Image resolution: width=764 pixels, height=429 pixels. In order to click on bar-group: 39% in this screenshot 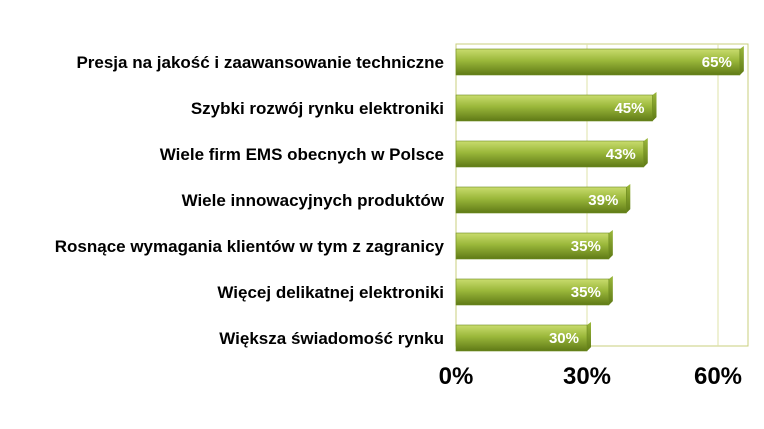, I will do `click(543, 199)`.